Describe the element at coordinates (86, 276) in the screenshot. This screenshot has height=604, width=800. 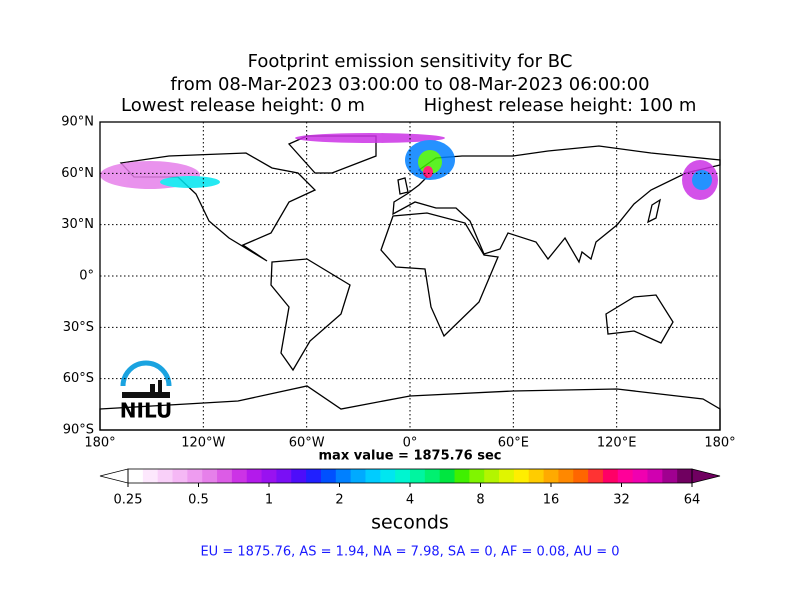
I see `lat-tick-label: 0°` at that location.